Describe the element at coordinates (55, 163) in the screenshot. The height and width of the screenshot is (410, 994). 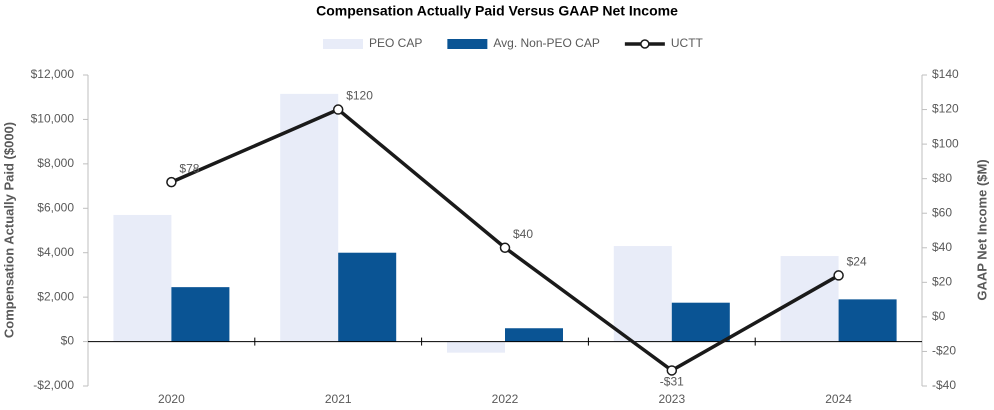
I see `y-tick-label: $8,000` at that location.